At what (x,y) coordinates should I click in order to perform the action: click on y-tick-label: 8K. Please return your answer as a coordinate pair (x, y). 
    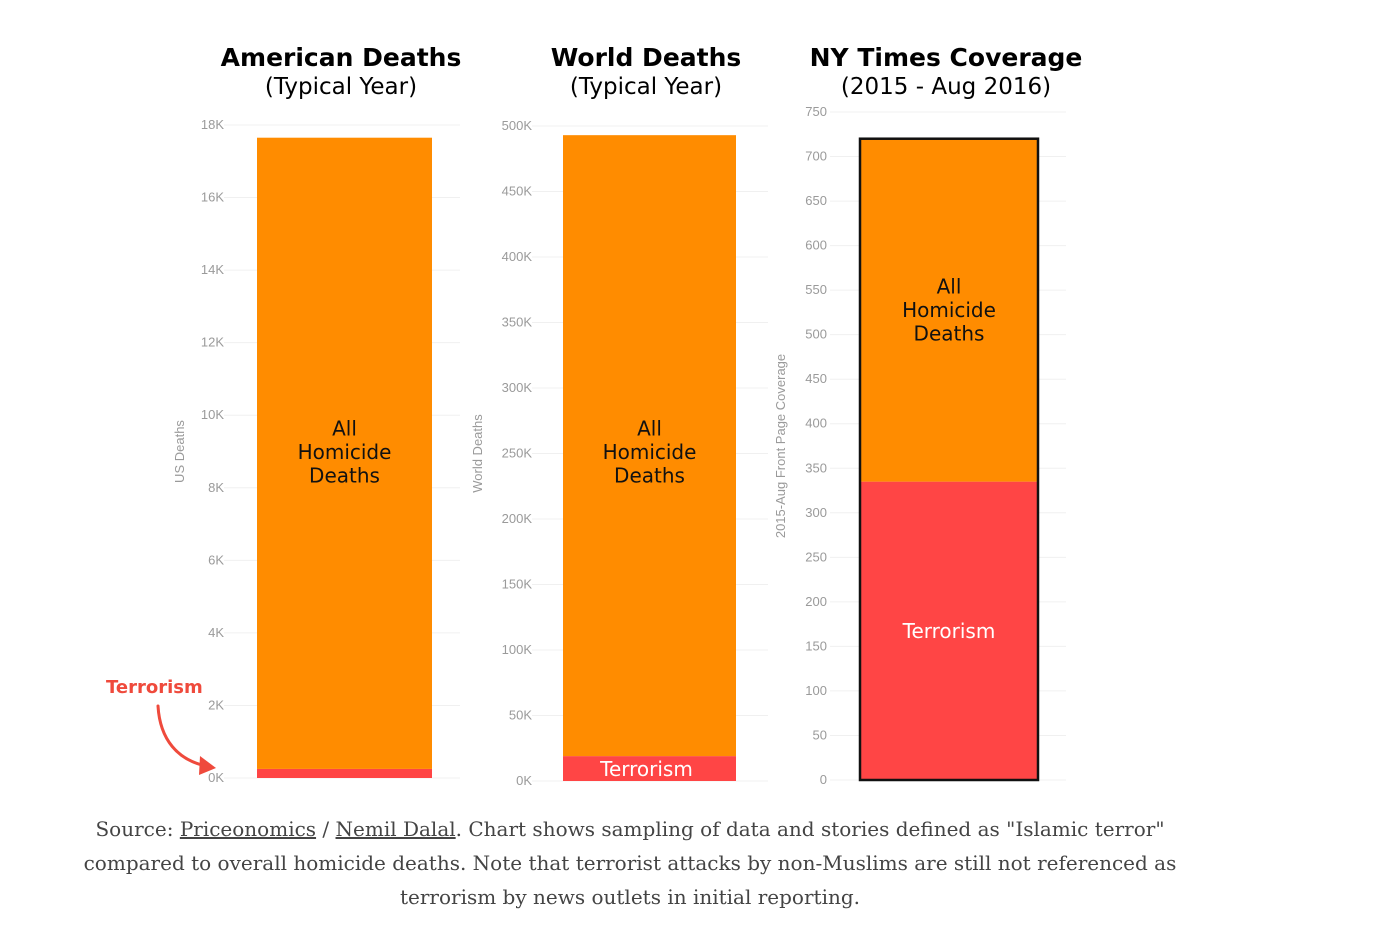
    Looking at the image, I should click on (216, 487).